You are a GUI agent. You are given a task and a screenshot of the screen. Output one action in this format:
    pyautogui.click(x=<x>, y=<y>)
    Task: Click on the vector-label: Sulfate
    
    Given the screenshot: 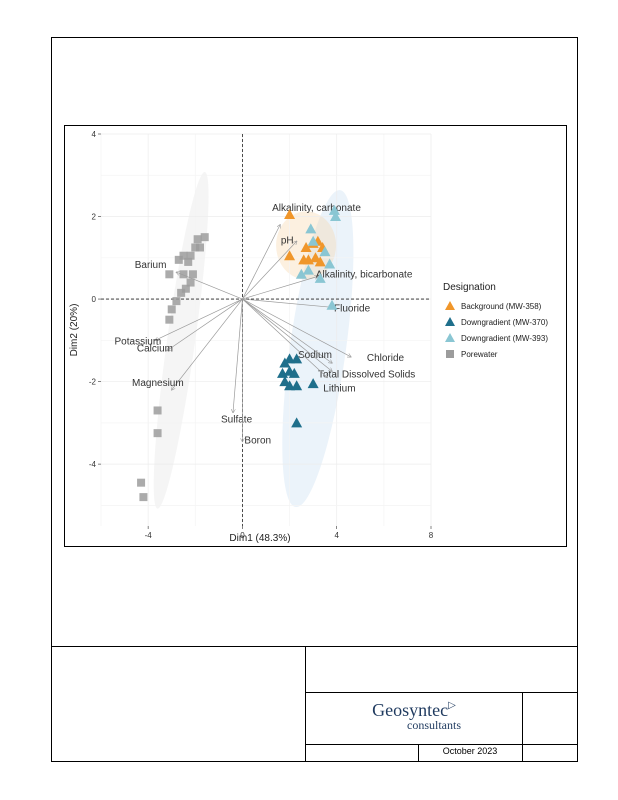 What is the action you would take?
    pyautogui.click(x=237, y=420)
    